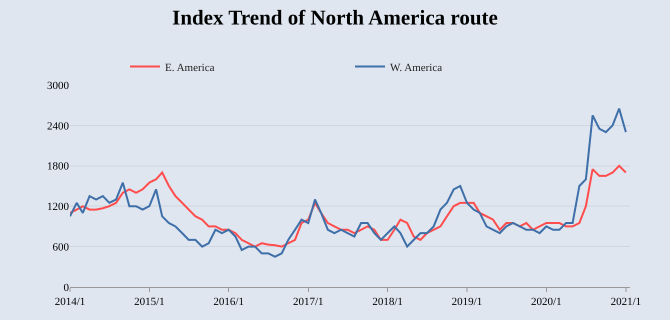  I want to click on x-tick-label: 2019/1, so click(467, 302).